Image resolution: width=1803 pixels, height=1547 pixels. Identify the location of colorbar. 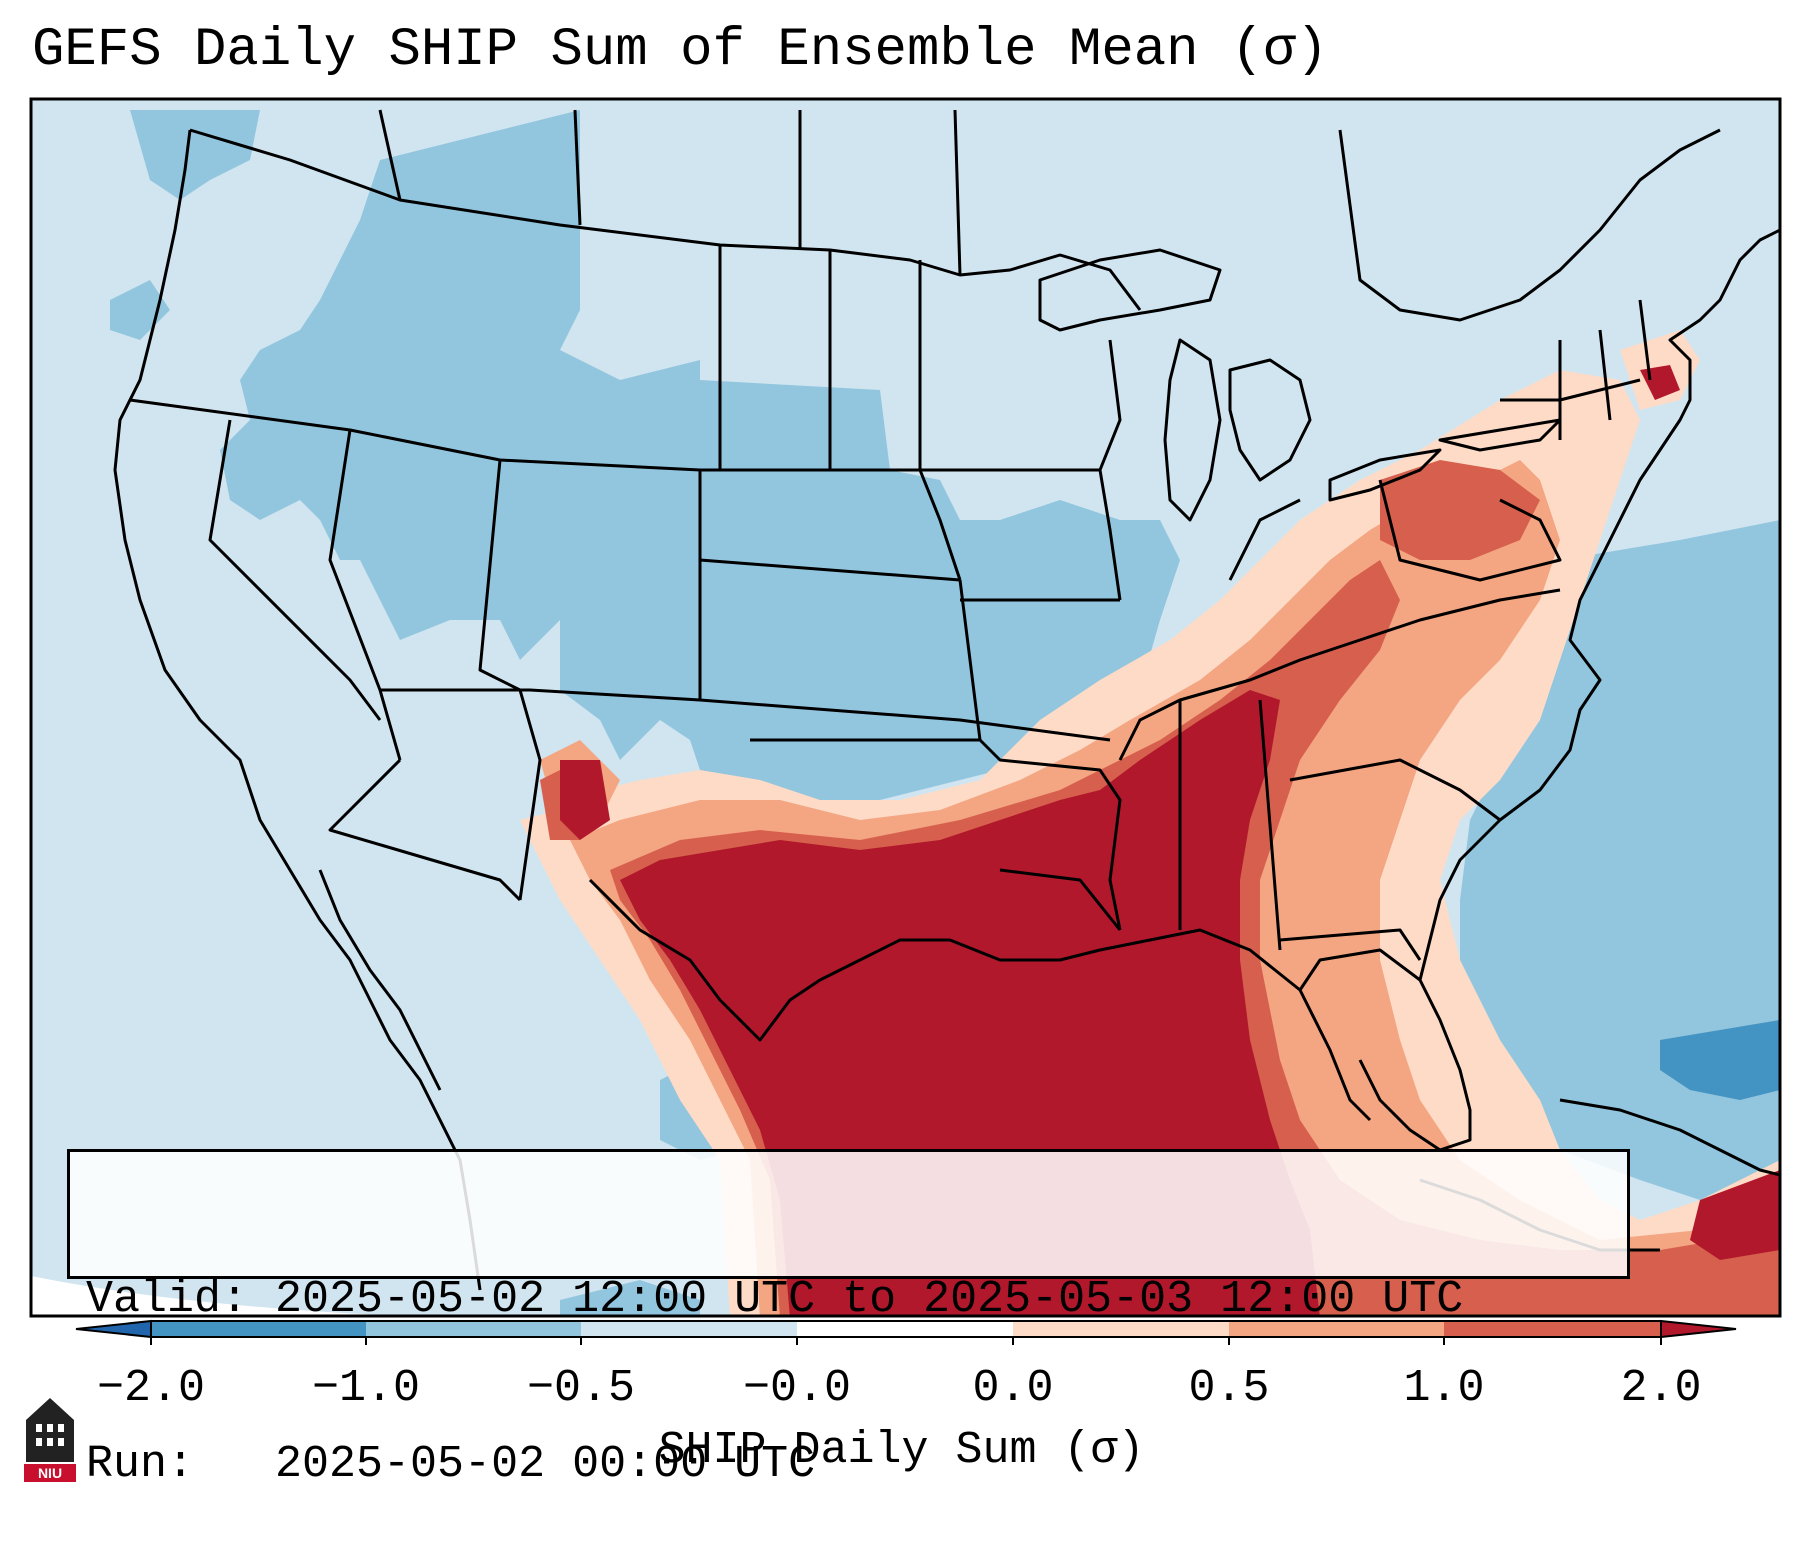
(906, 1332).